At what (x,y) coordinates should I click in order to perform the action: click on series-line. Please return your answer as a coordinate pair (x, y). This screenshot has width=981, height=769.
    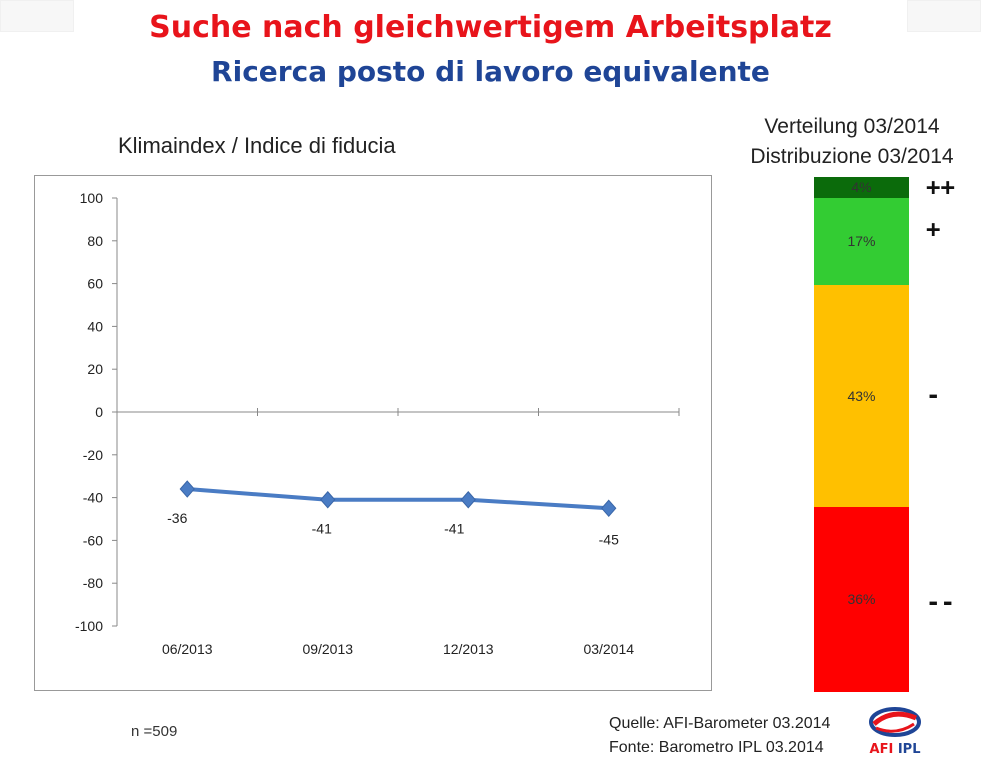
    Looking at the image, I should click on (398, 499).